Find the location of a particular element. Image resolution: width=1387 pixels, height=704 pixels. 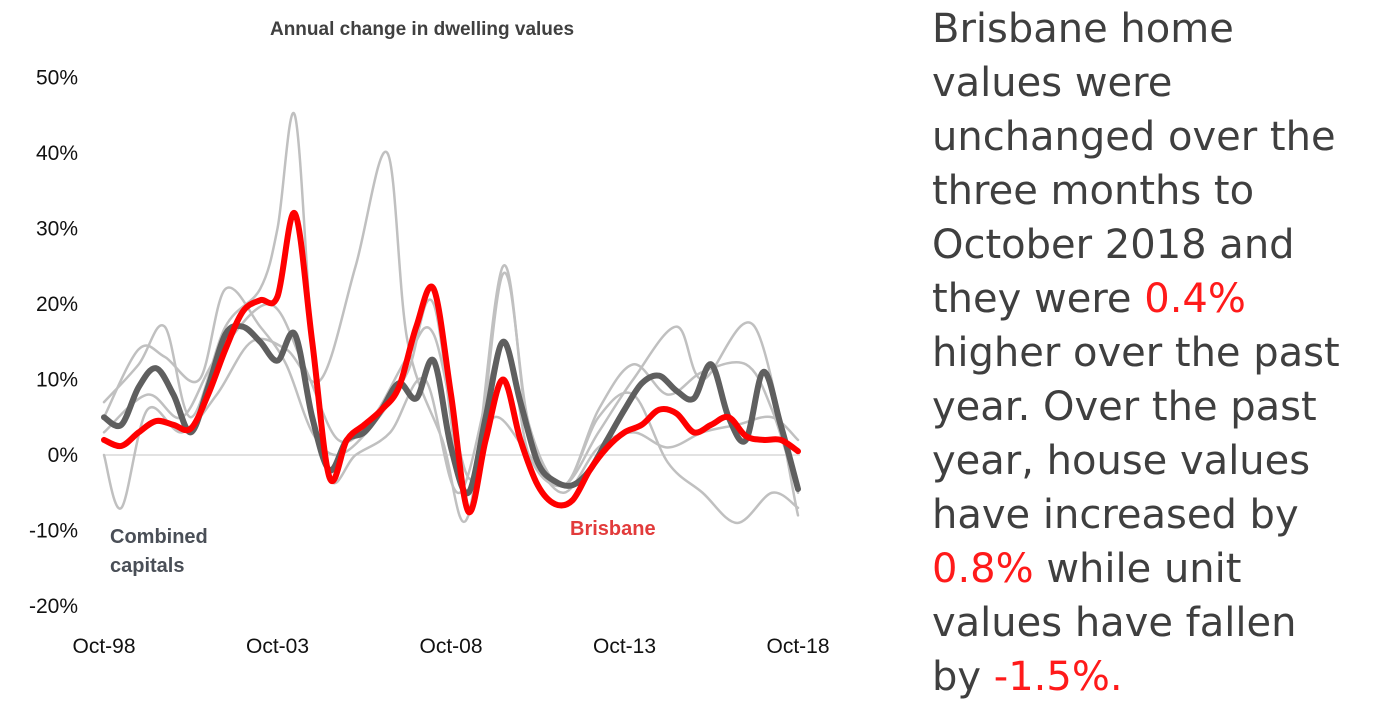

x-tick-label: Oct-13 is located at coordinates (624, 646).